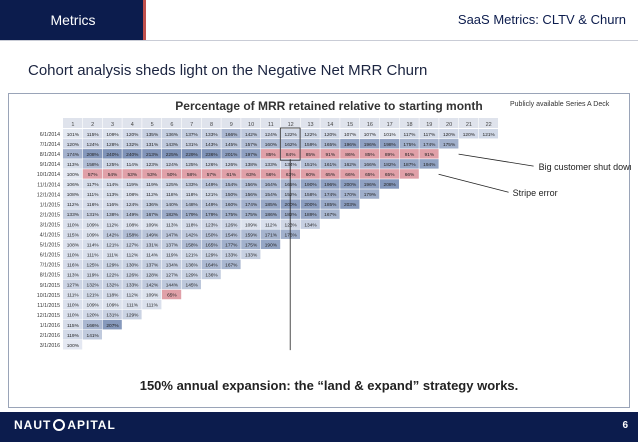  What do you see at coordinates (291, 205) in the screenshot?
I see `heatmap-cell-value: 200%` at bounding box center [291, 205].